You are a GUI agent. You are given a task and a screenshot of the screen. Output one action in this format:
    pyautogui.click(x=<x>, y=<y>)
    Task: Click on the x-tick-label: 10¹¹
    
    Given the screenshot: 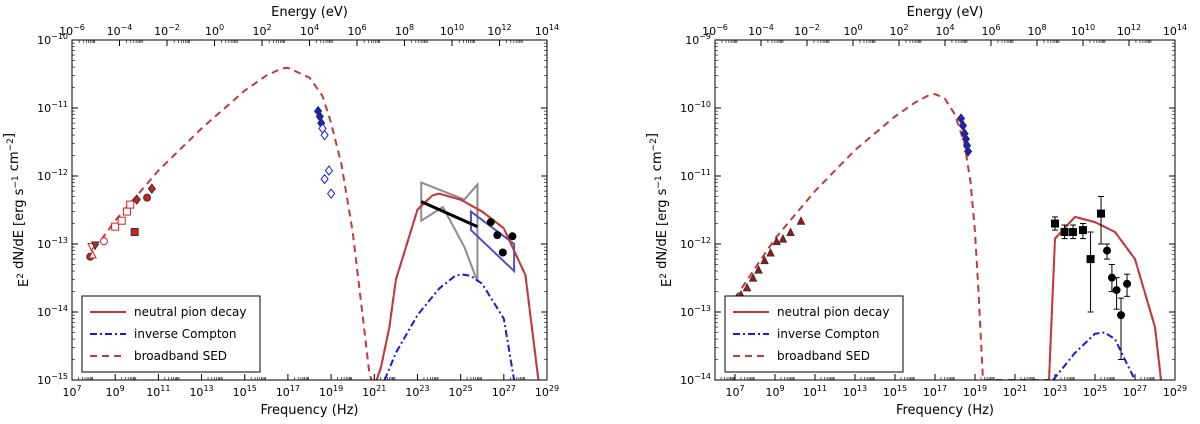 What is the action you would take?
    pyautogui.click(x=815, y=391)
    